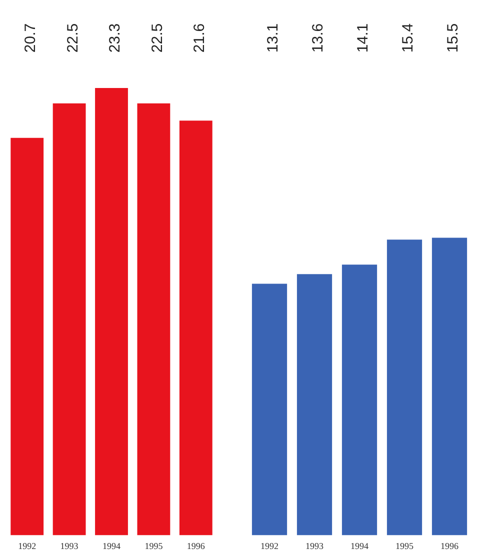  I want to click on data-label: 14.1, so click(363, 38).